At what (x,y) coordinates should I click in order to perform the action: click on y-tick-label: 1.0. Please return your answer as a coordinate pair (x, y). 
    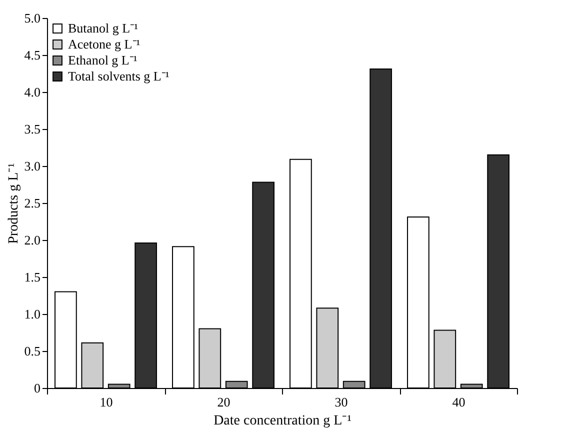
    Looking at the image, I should click on (32, 314).